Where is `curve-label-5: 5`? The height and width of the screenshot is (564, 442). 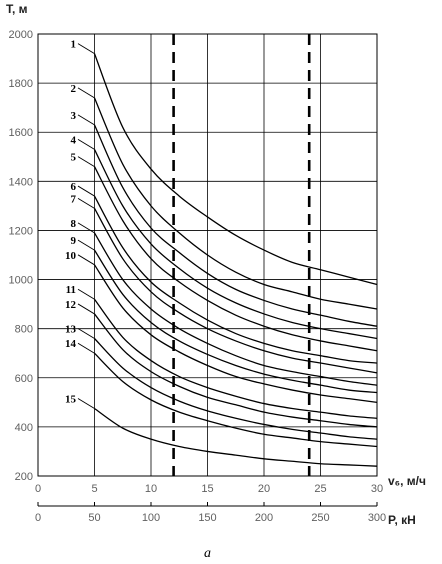 curve-label-5: 5 is located at coordinates (74, 158).